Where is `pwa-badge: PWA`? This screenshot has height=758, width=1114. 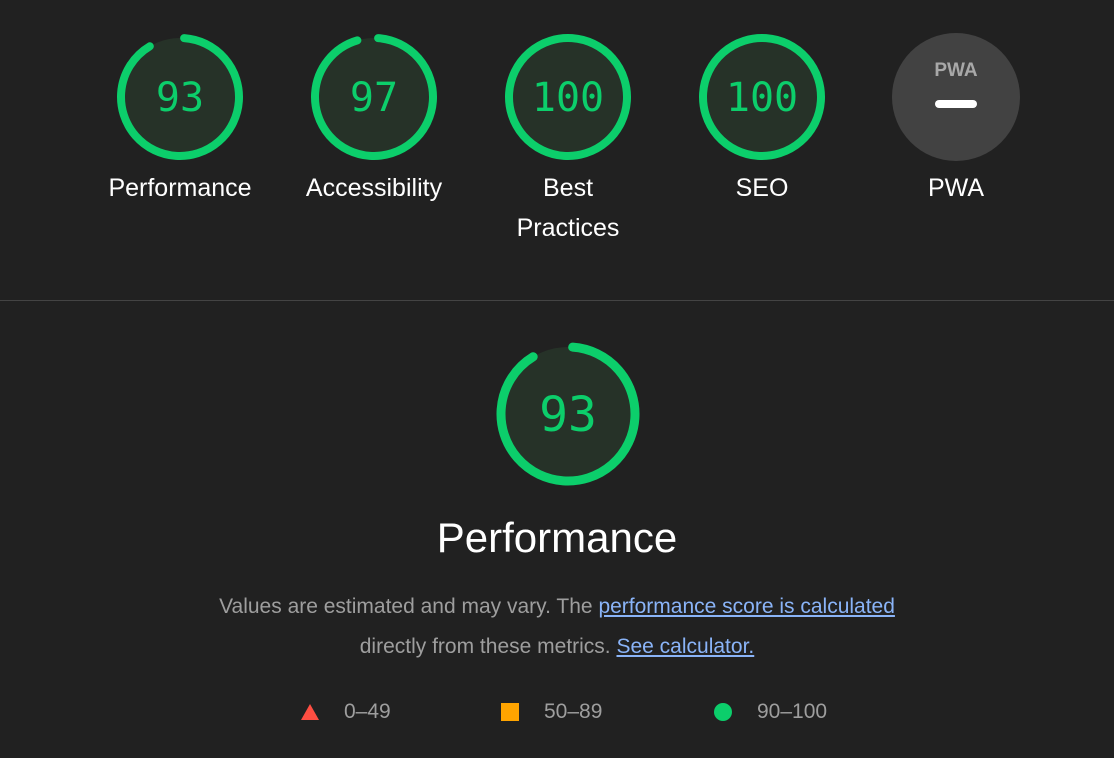 pwa-badge: PWA is located at coordinates (956, 97).